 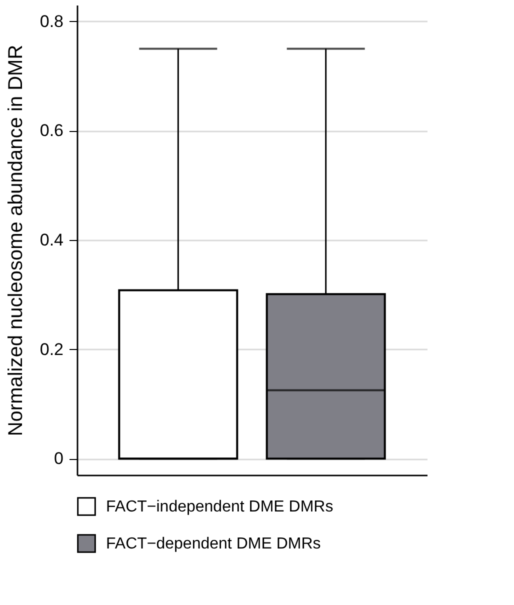 I want to click on y-axis-title: Normalized nucleosome abundance in DMR, so click(x=15, y=240).